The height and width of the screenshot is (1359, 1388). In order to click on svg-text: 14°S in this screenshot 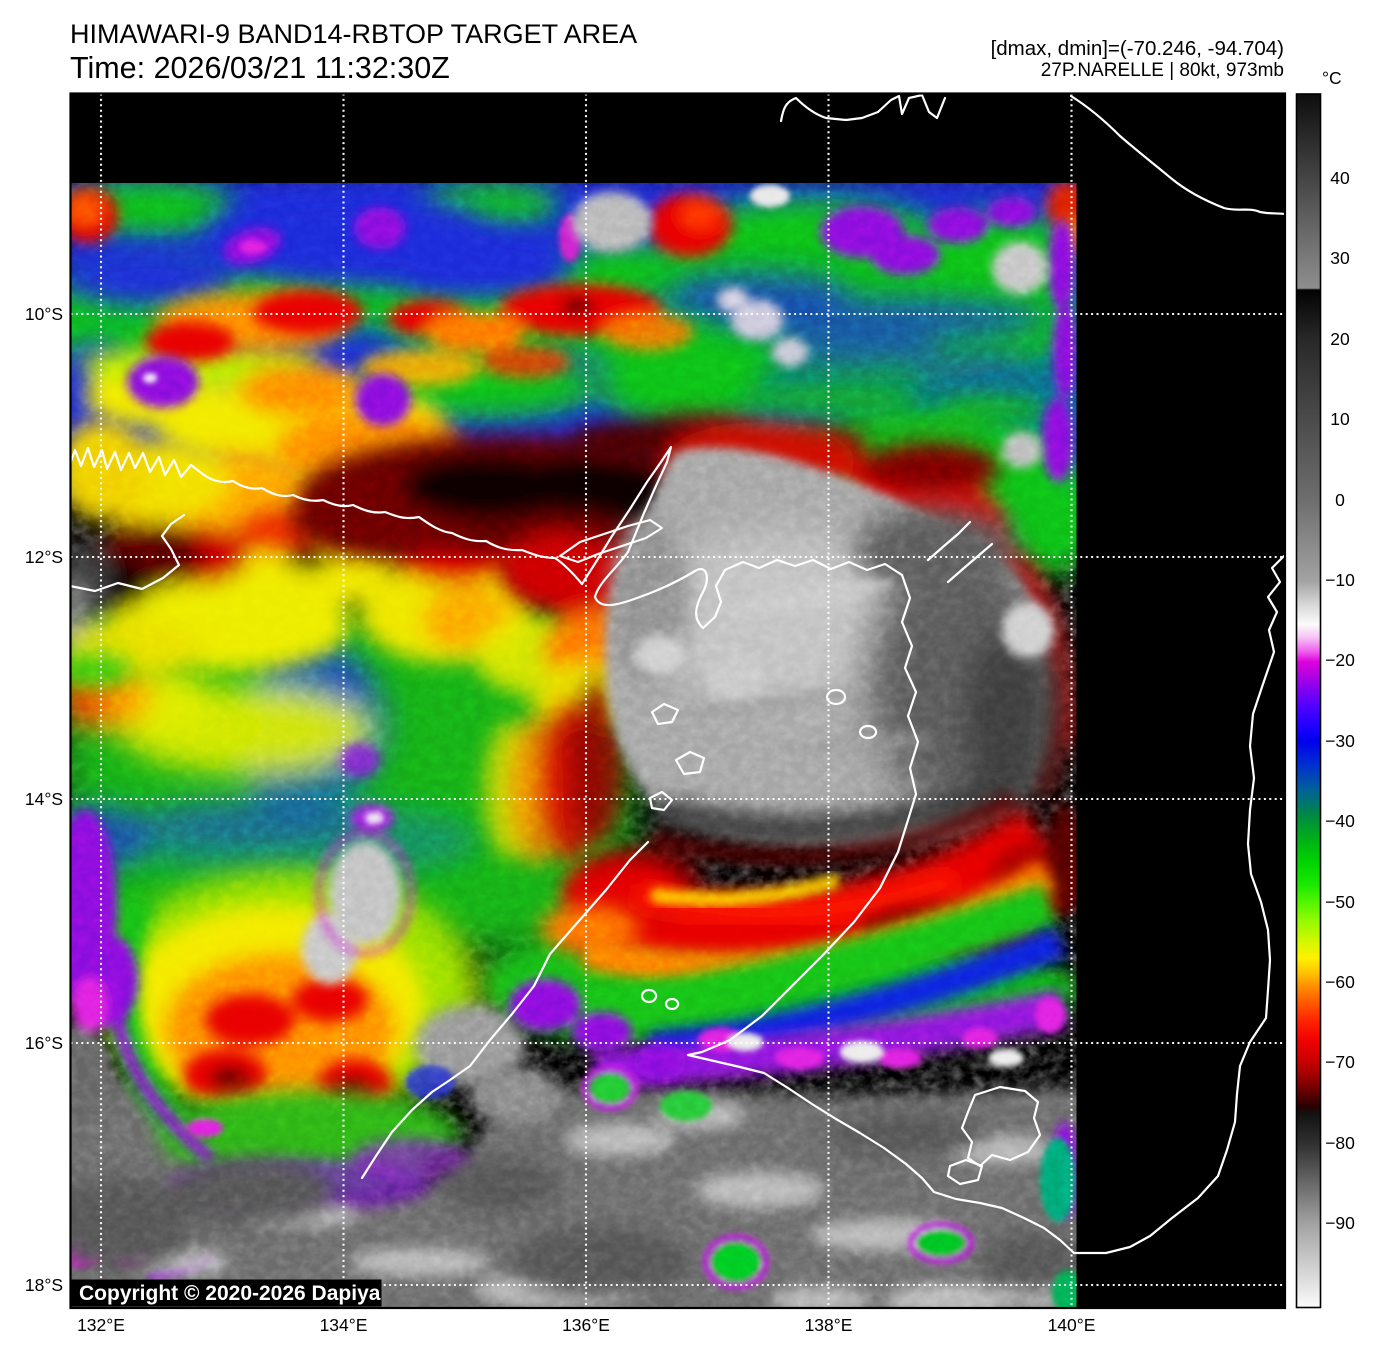, I will do `click(44, 799)`.